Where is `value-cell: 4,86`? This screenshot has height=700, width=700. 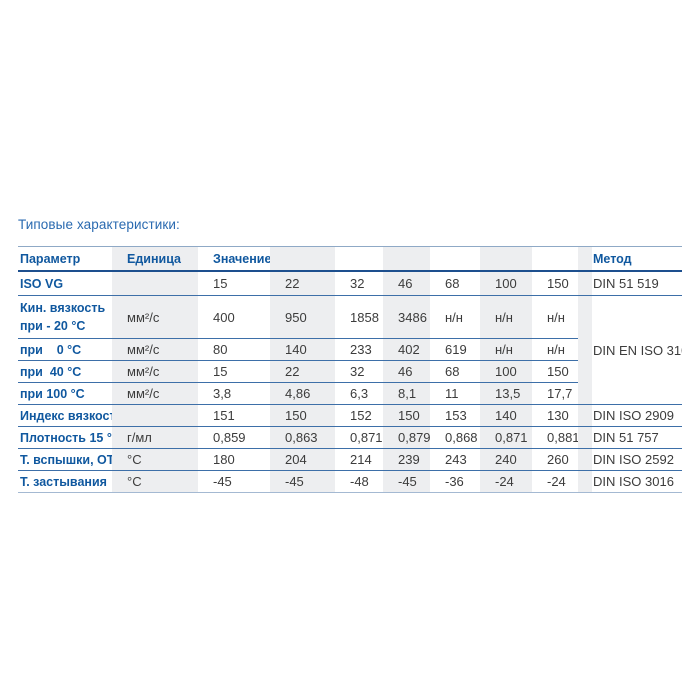
value-cell: 4,86 is located at coordinates (302, 393).